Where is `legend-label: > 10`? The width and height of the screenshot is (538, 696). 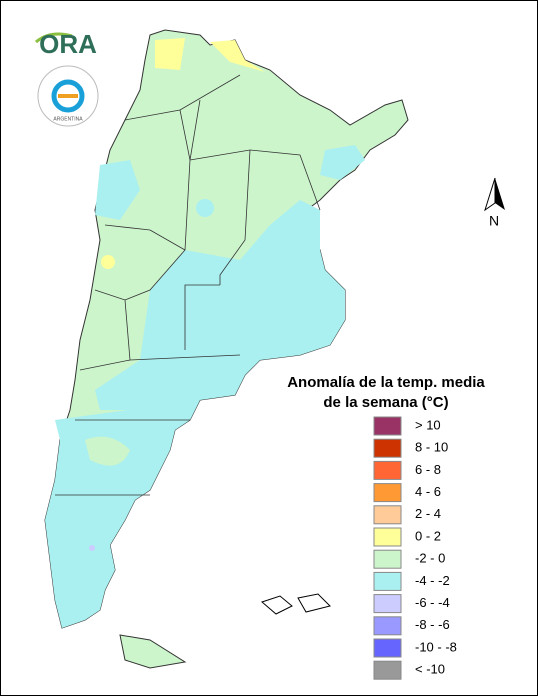
legend-label: > 10 is located at coordinates (428, 424).